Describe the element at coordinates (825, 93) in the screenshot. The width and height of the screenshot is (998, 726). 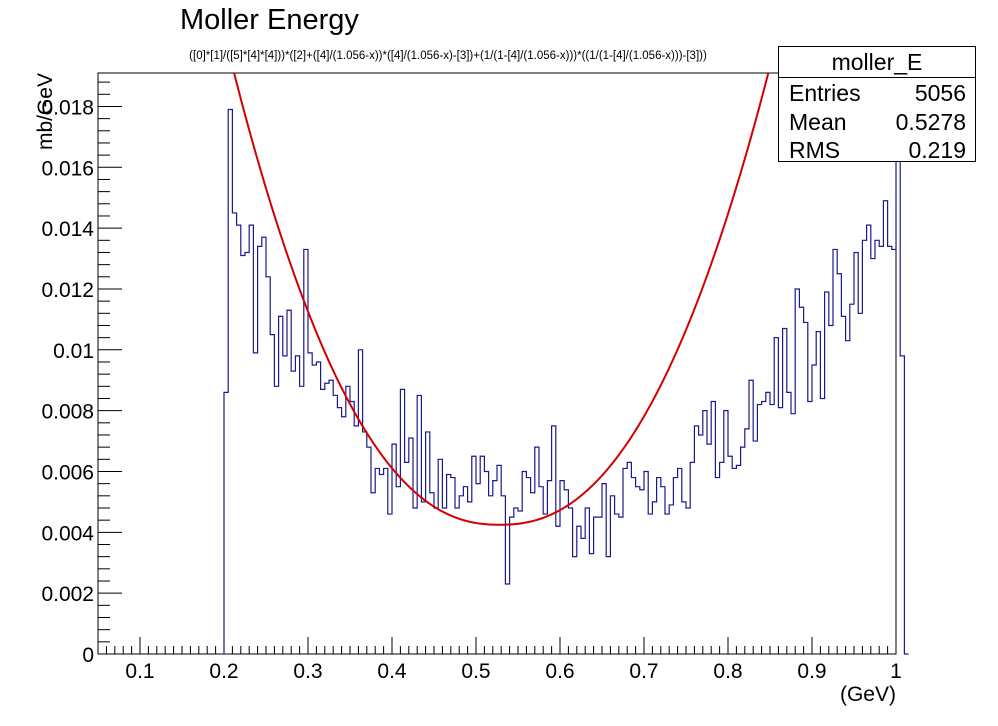
I see `stats-label: Entries` at that location.